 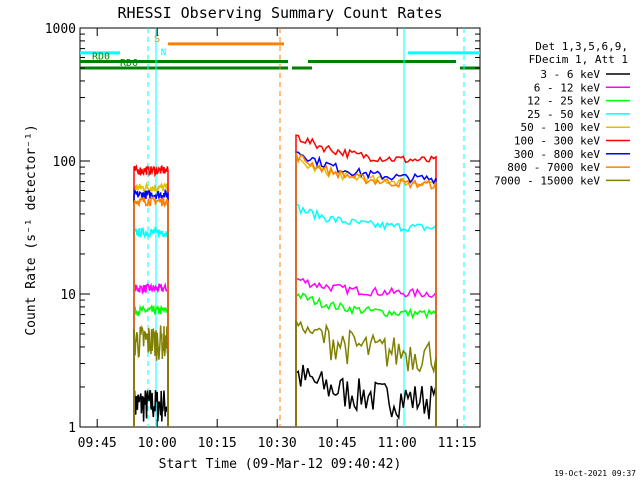 What do you see at coordinates (581, 46) in the screenshot?
I see `legend-header-0: Det 1,3,5,6,9,` at bounding box center [581, 46].